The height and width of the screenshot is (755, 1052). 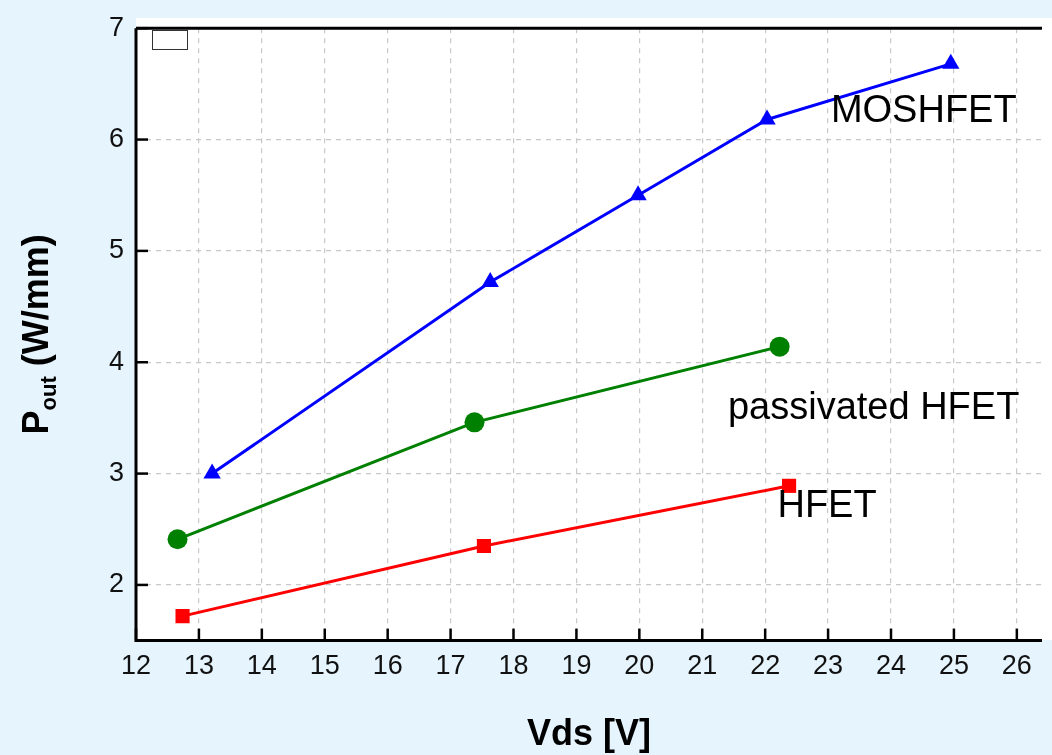 What do you see at coordinates (116, 472) in the screenshot?
I see `y-tick-label: 3` at bounding box center [116, 472].